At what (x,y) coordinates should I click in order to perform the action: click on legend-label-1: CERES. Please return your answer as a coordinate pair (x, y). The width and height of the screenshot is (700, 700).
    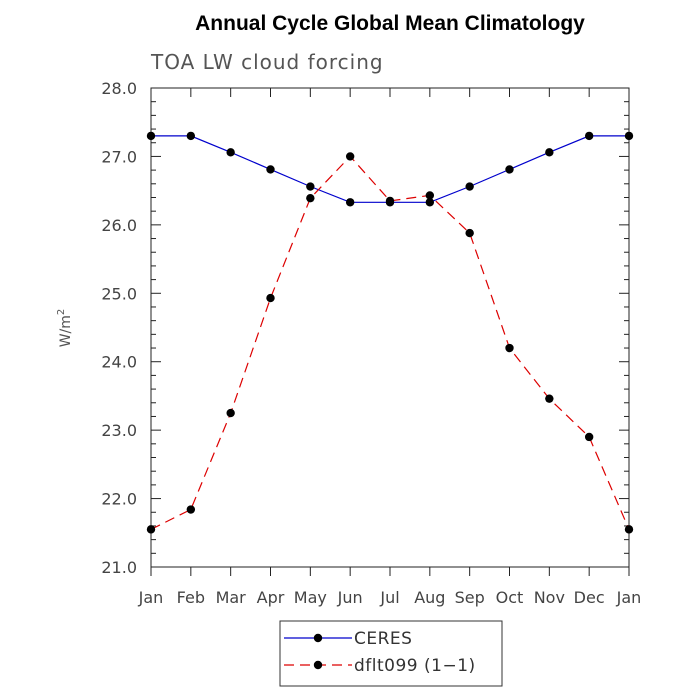
    Looking at the image, I should click on (383, 639).